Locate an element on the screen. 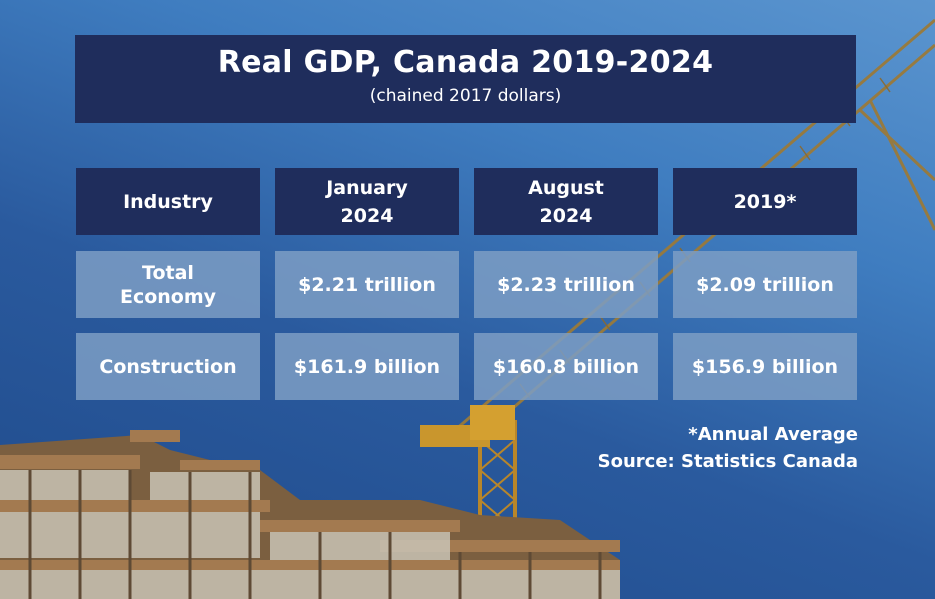 Image resolution: width=935 pixels, height=599 pixels. table-cell: $2.21 trillion is located at coordinates (367, 284).